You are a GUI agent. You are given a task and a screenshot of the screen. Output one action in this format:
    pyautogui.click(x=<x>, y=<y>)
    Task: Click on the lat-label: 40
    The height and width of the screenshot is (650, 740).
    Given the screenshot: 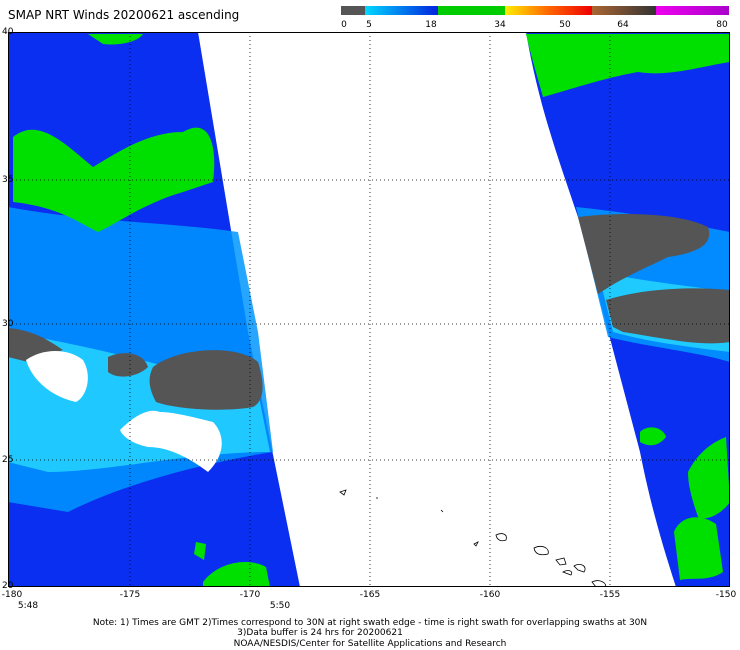 What is the action you would take?
    pyautogui.click(x=8, y=32)
    